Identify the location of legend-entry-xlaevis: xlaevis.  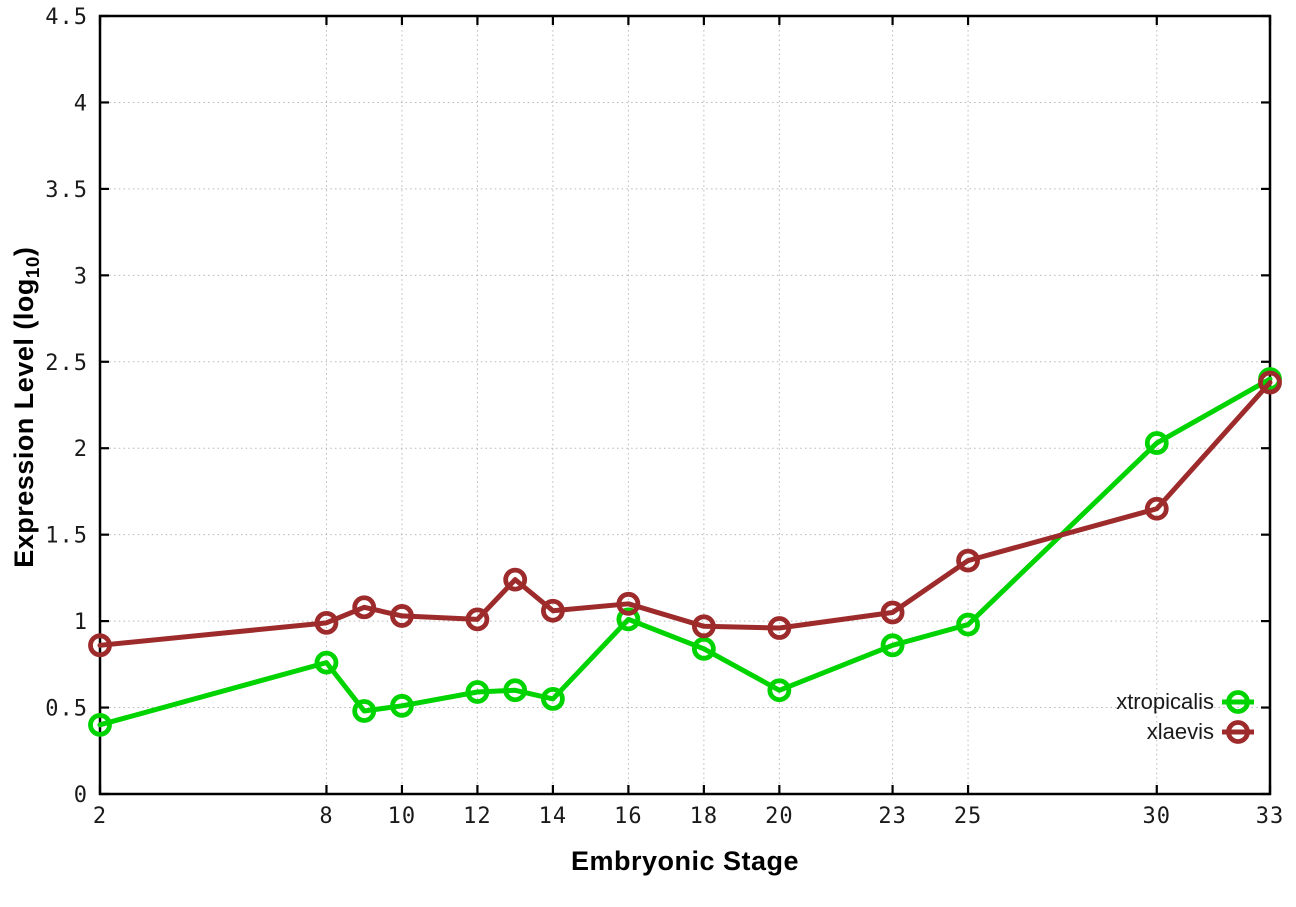
(1200, 731).